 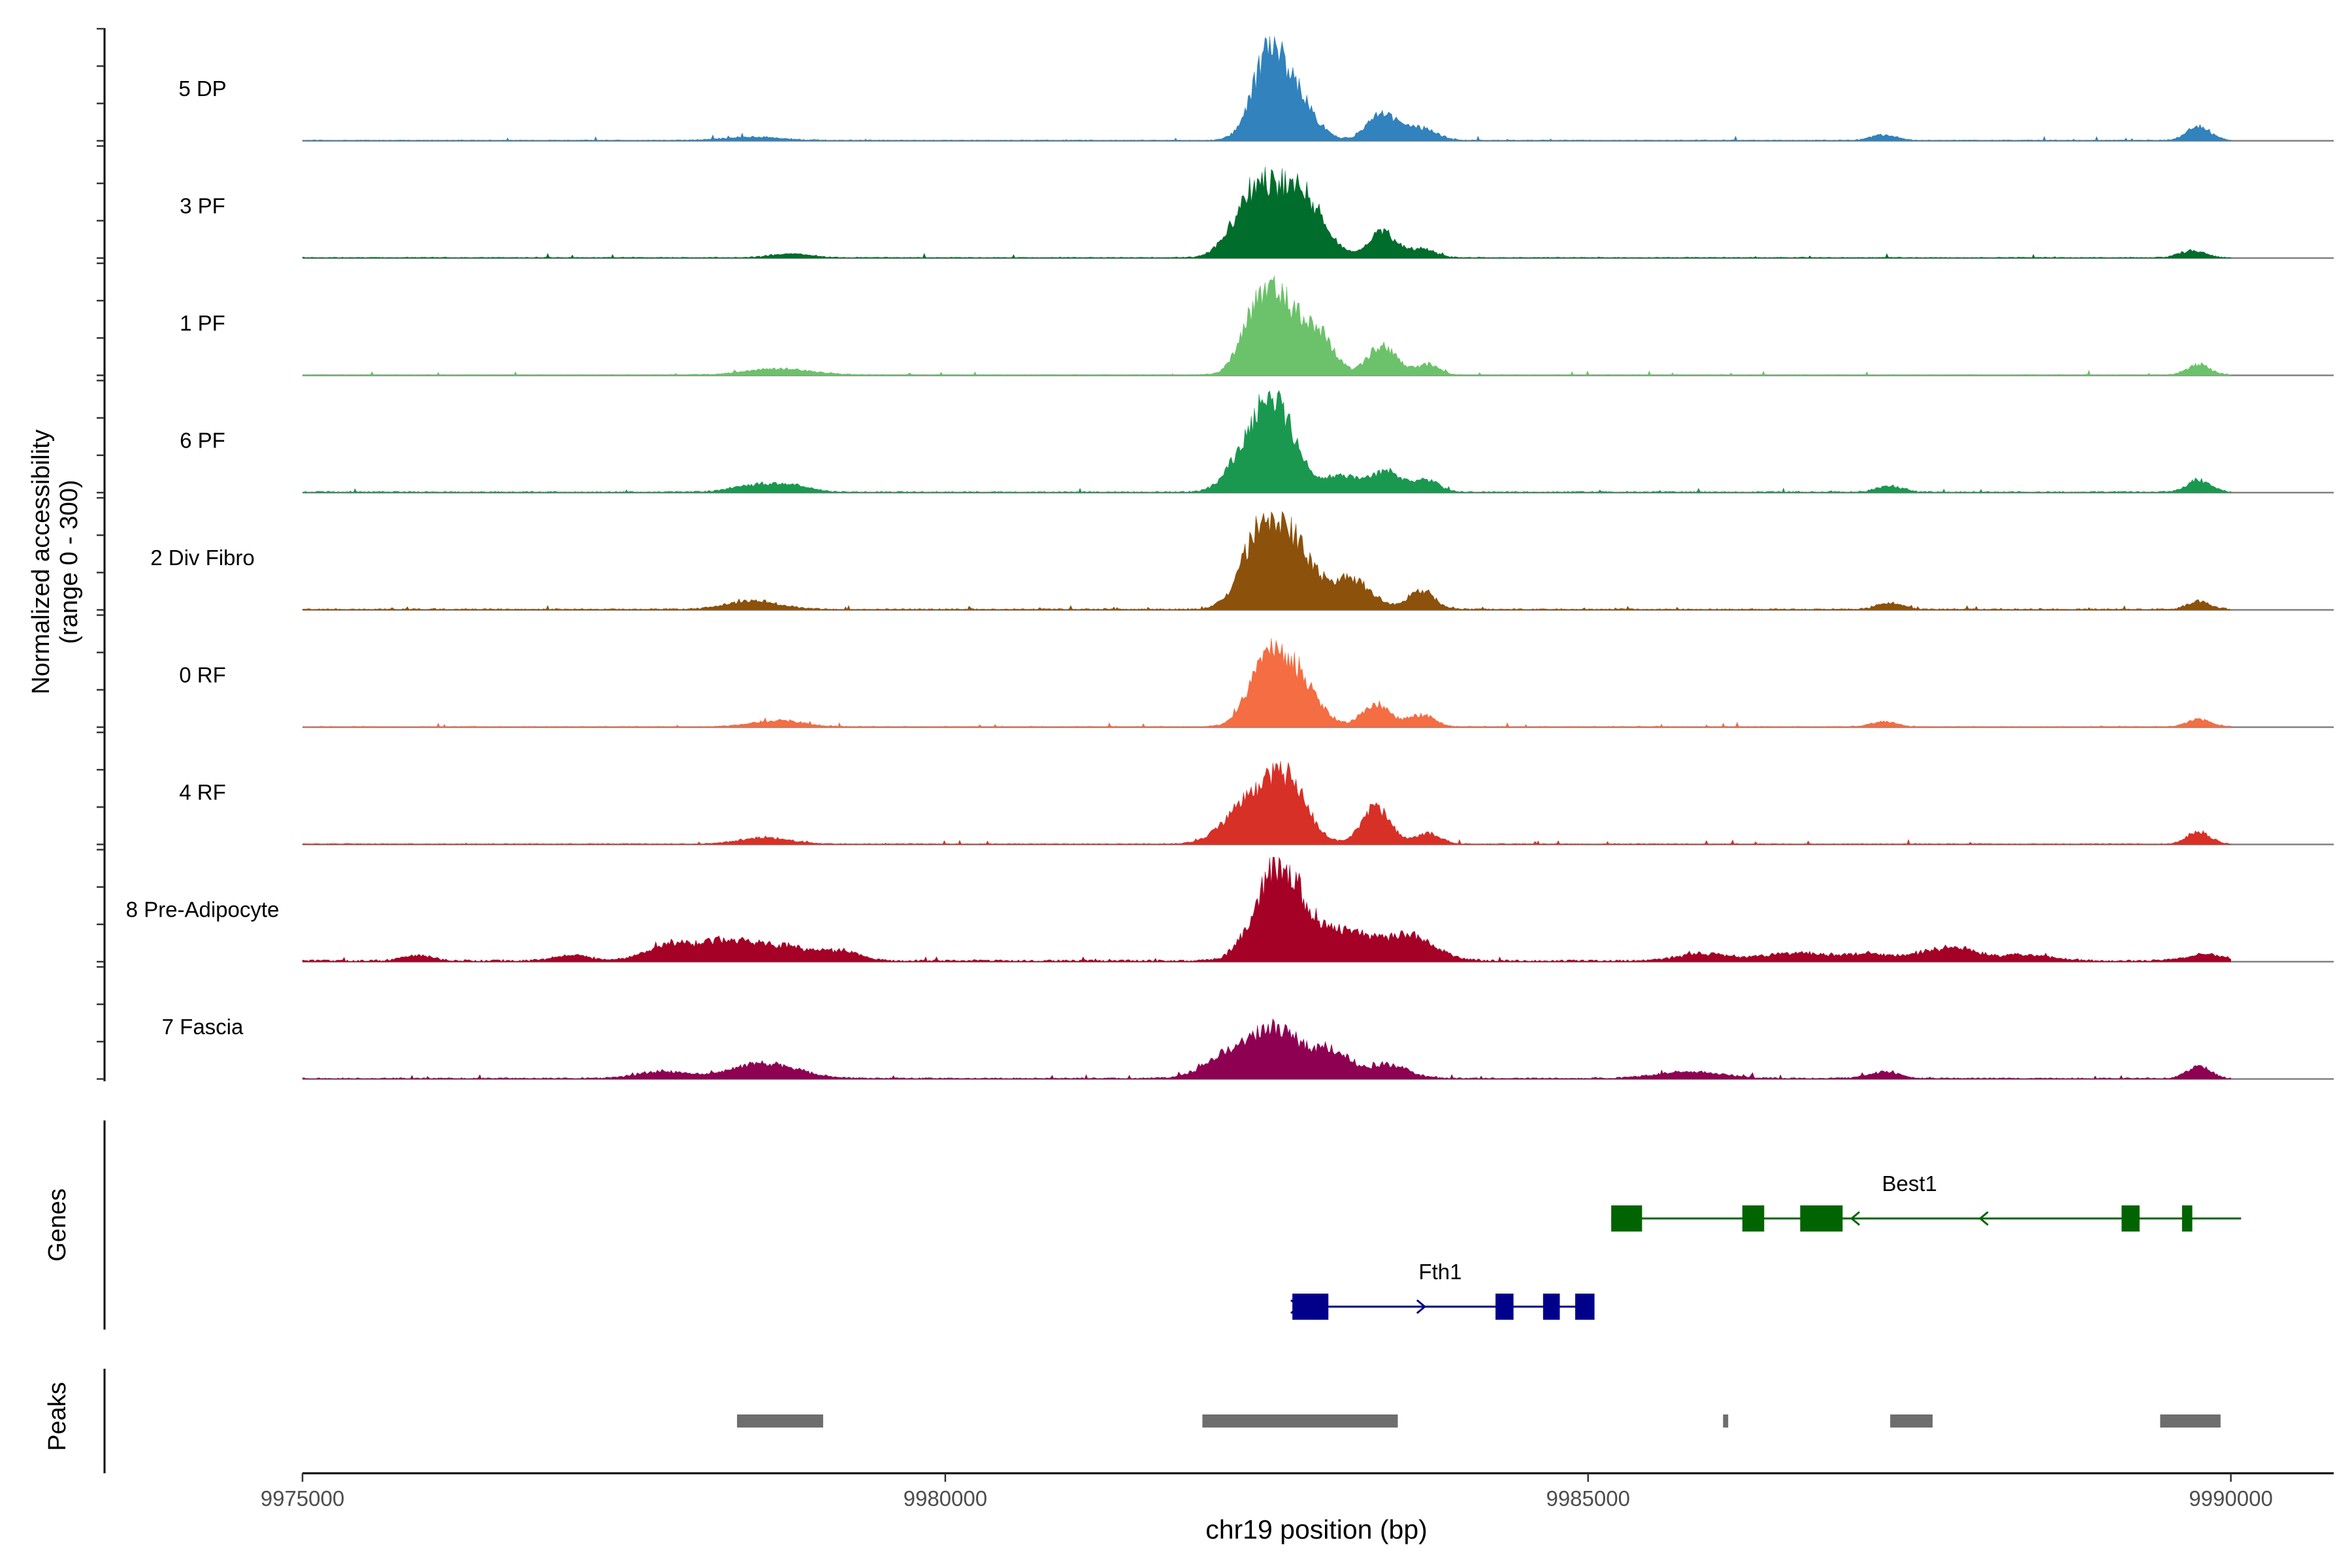 What do you see at coordinates (945, 1498) in the screenshot?
I see `x-tick-label: 9980000` at bounding box center [945, 1498].